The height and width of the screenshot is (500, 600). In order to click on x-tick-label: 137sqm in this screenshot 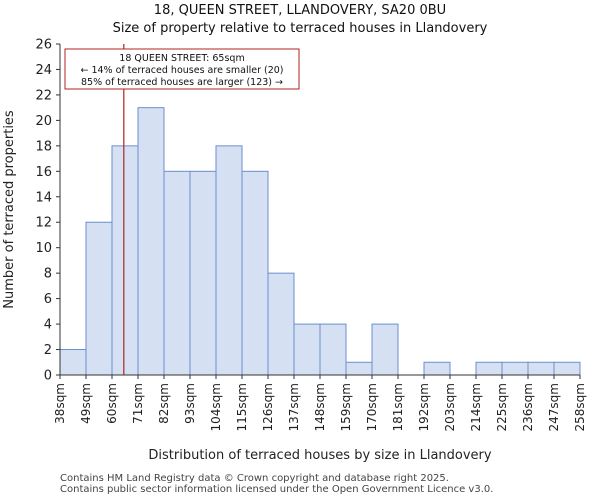, I will do `click(294, 407)`.